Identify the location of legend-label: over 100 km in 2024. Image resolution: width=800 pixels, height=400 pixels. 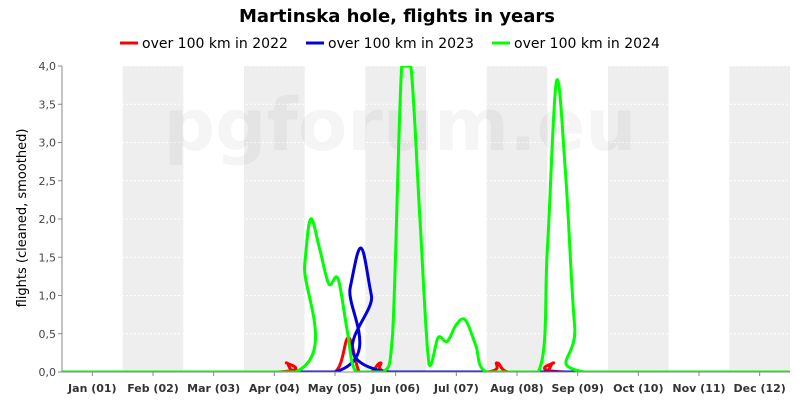
(587, 44).